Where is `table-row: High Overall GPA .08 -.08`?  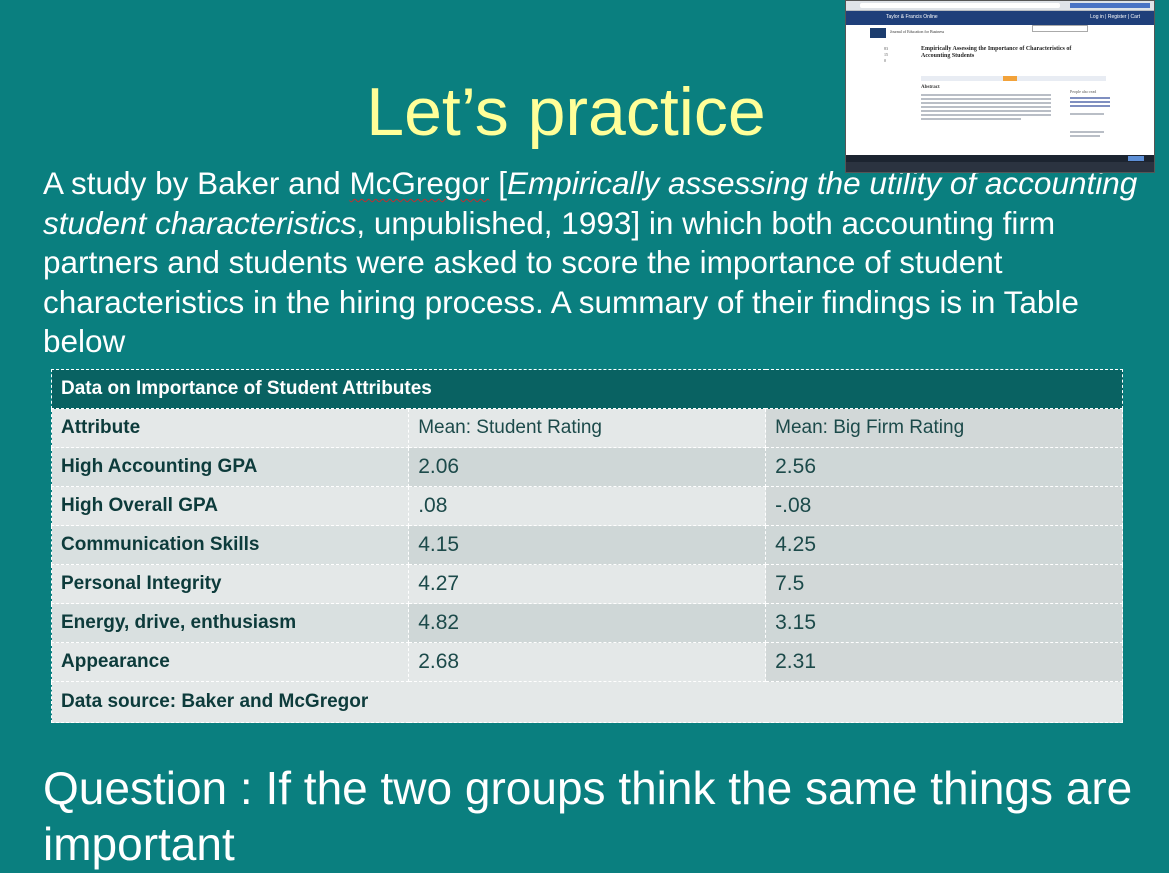 table-row: High Overall GPA .08 -.08 is located at coordinates (586, 506).